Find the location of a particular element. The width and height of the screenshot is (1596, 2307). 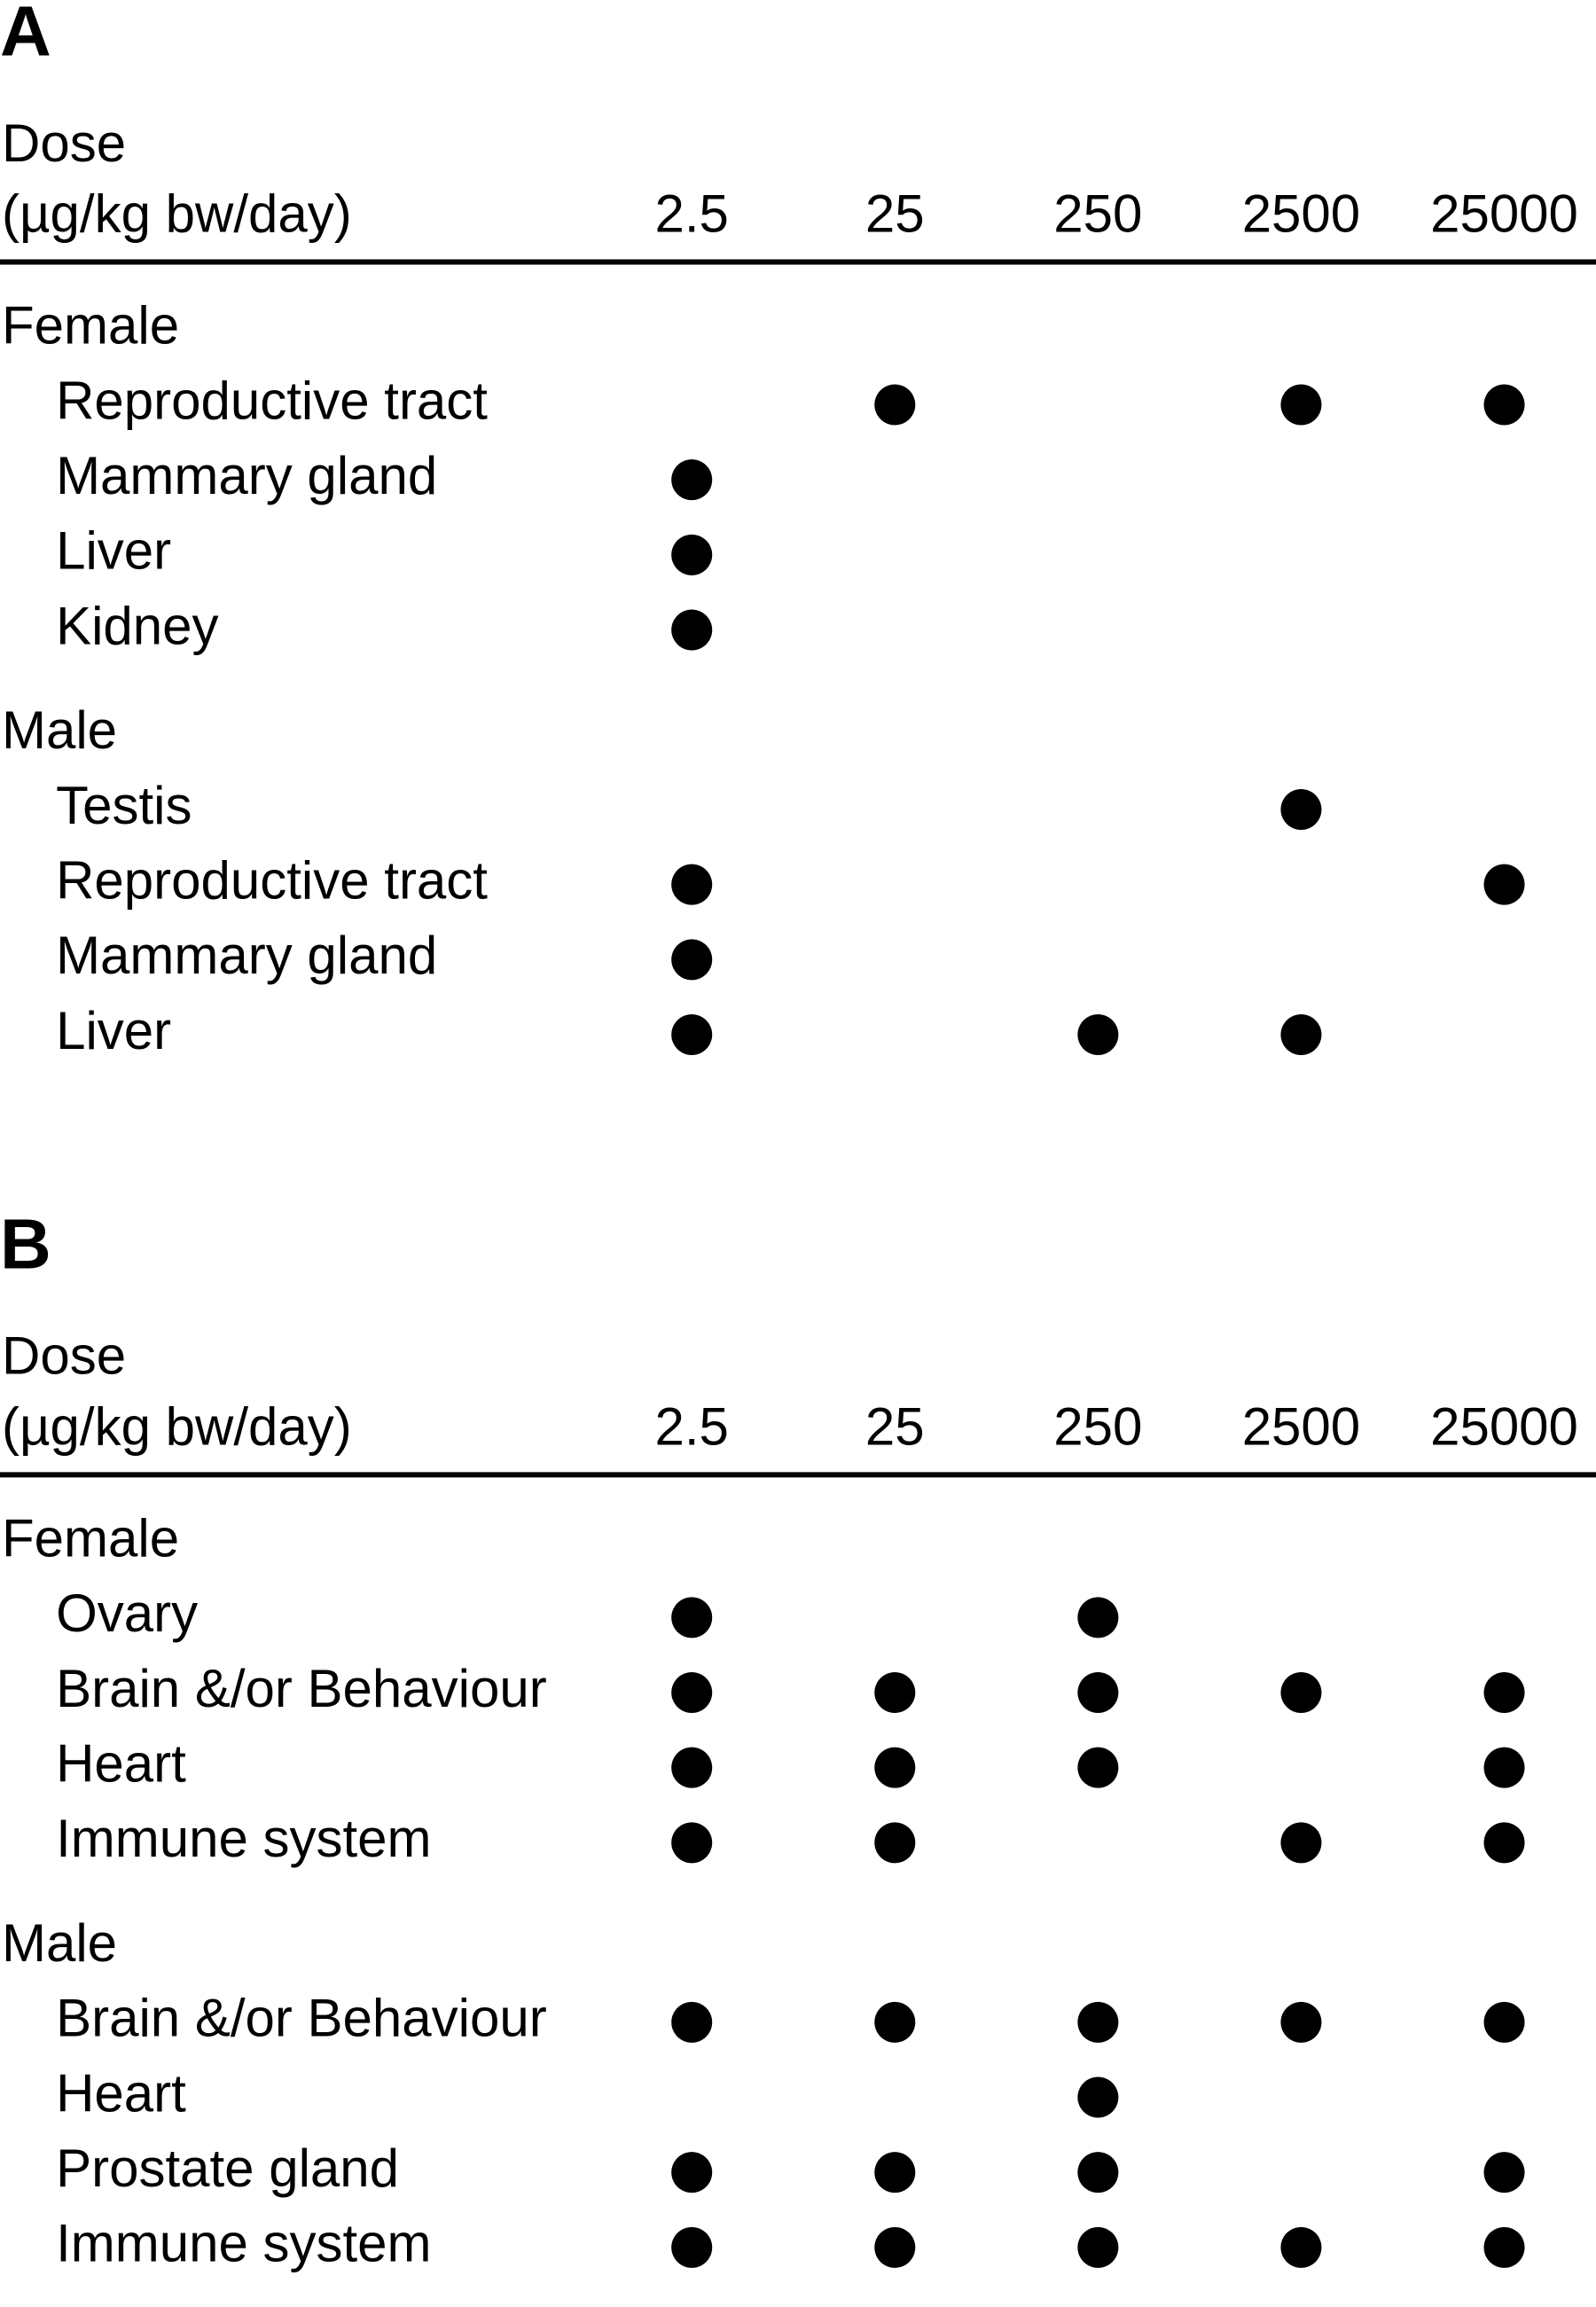

row-label: Kidney is located at coordinates (137, 626).